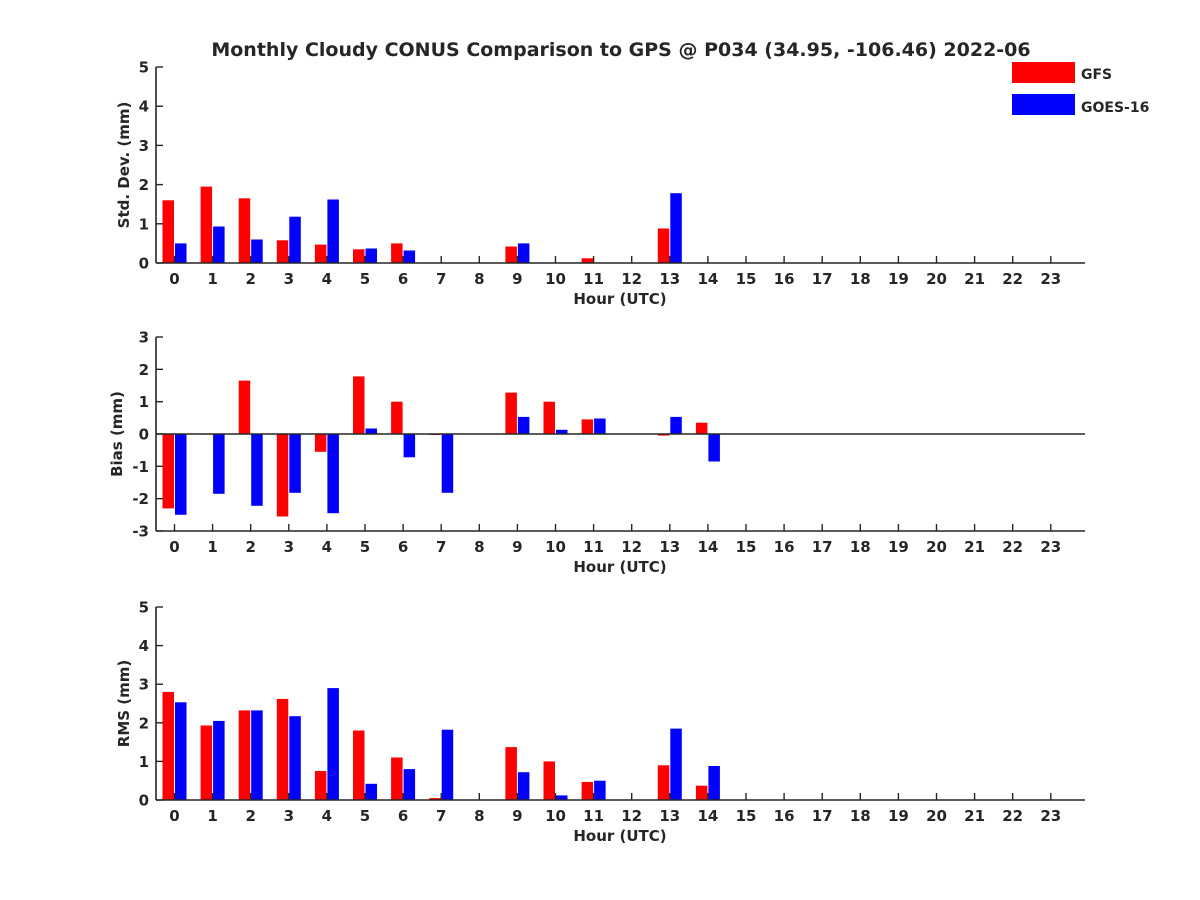 This screenshot has width=1200, height=900. Describe the element at coordinates (140, 467) in the screenshot. I see `y-tick-label: -1` at that location.